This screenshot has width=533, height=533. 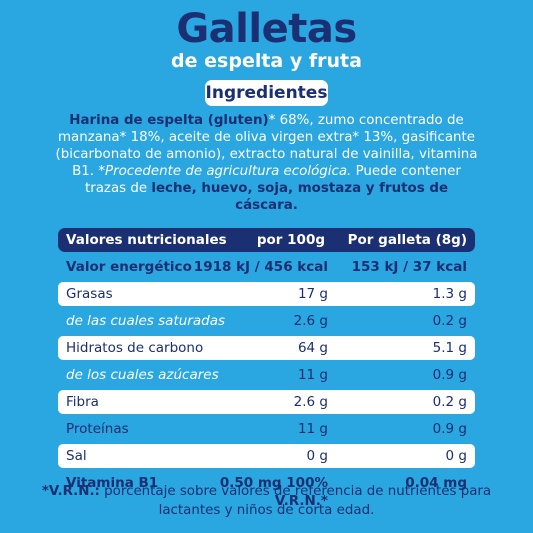 I want to click on row-per100: 1918 kJ / 456 kcal, so click(x=260, y=267).